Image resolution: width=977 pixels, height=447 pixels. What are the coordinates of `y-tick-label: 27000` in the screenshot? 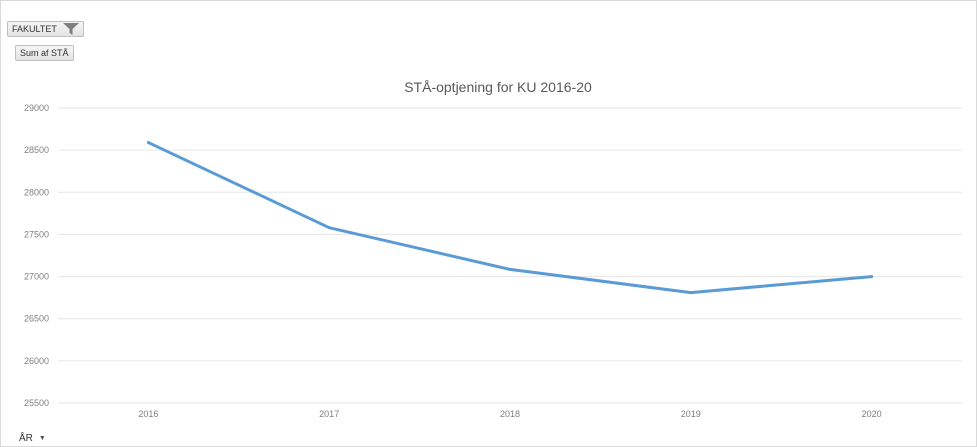 It's located at (36, 277).